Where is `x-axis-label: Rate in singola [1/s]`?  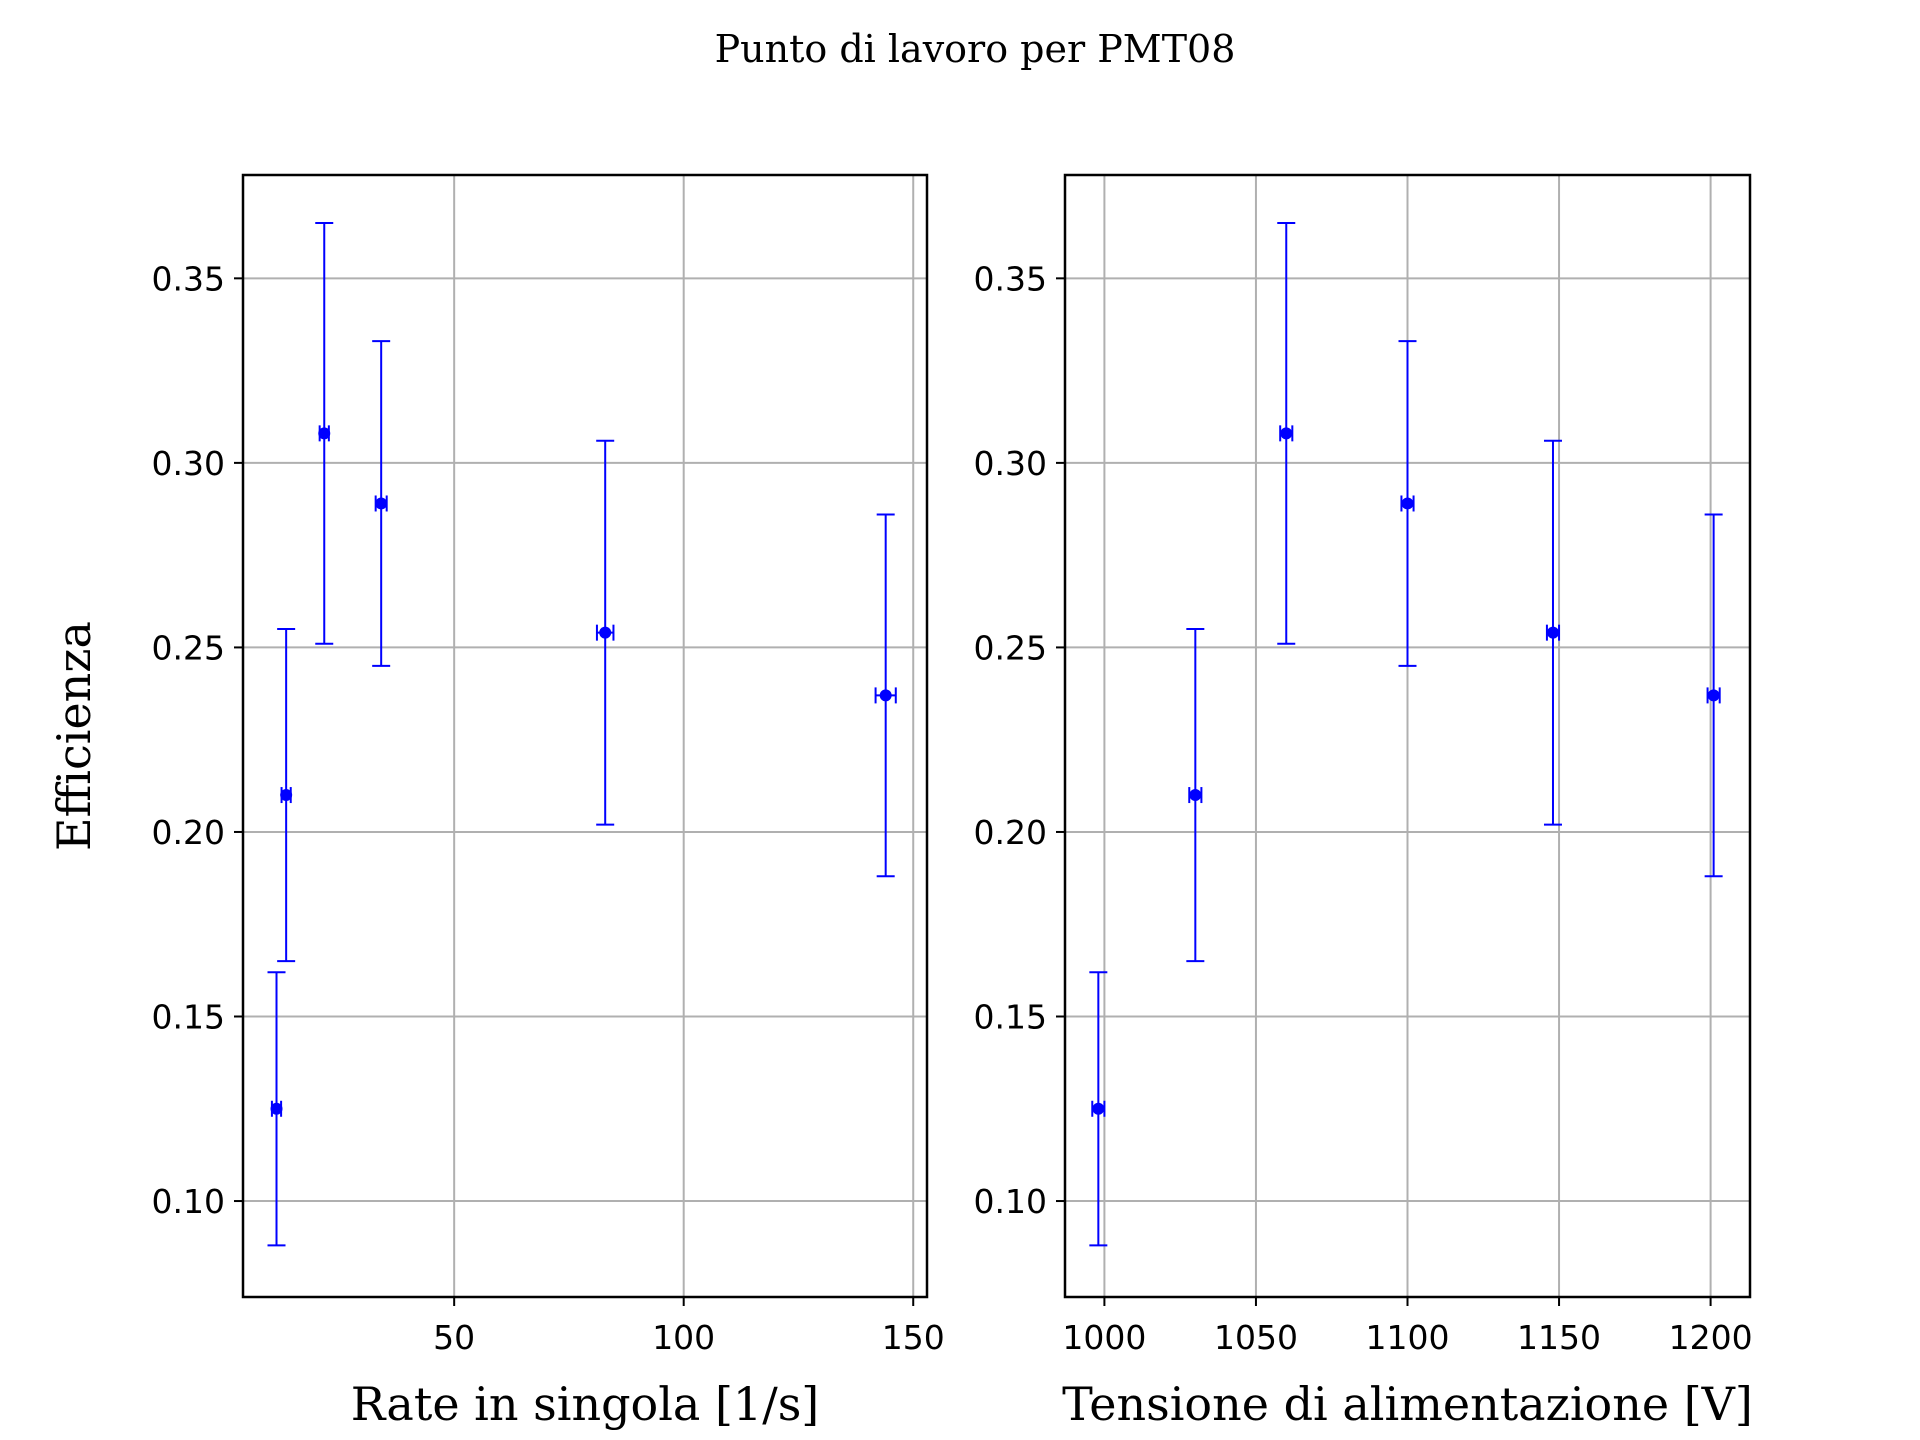
x-axis-label: Rate in singola [1/s] is located at coordinates (585, 1404).